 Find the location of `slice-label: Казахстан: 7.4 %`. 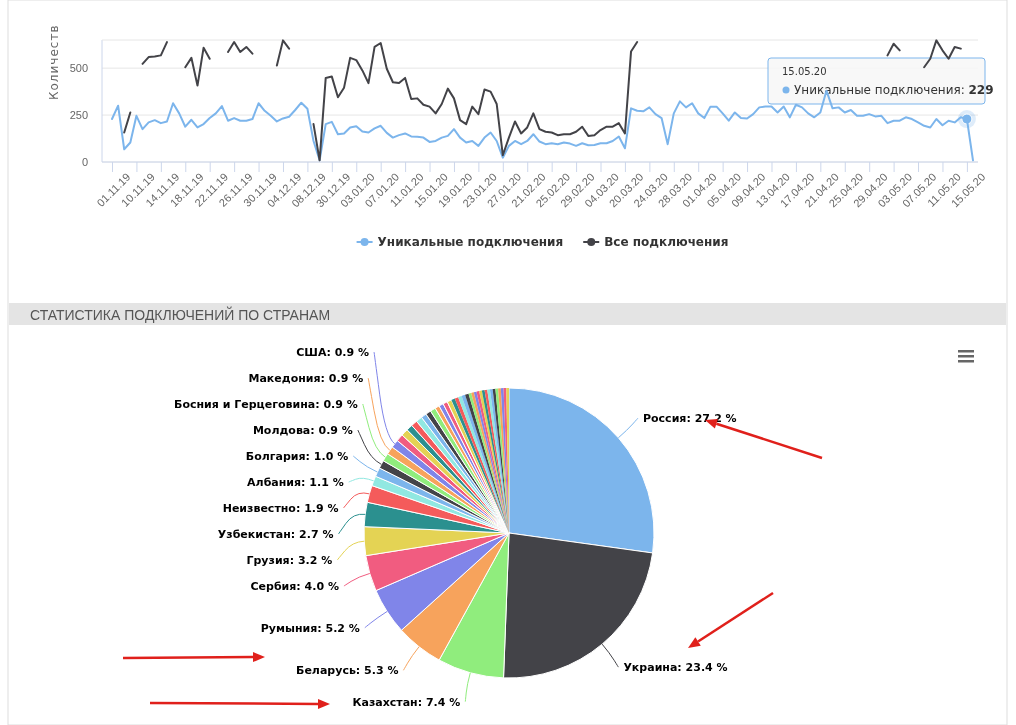

slice-label: Казахстан: 7.4 % is located at coordinates (406, 702).